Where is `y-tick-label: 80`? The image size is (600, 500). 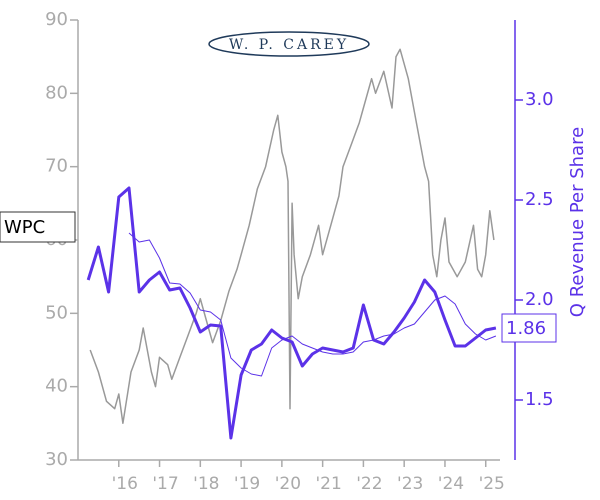
y-tick-label: 80 is located at coordinates (56, 92).